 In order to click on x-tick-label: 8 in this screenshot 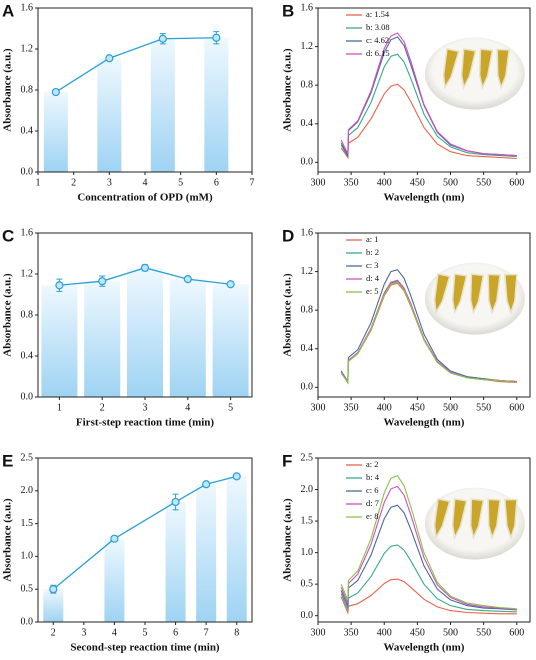, I will do `click(236, 632)`.